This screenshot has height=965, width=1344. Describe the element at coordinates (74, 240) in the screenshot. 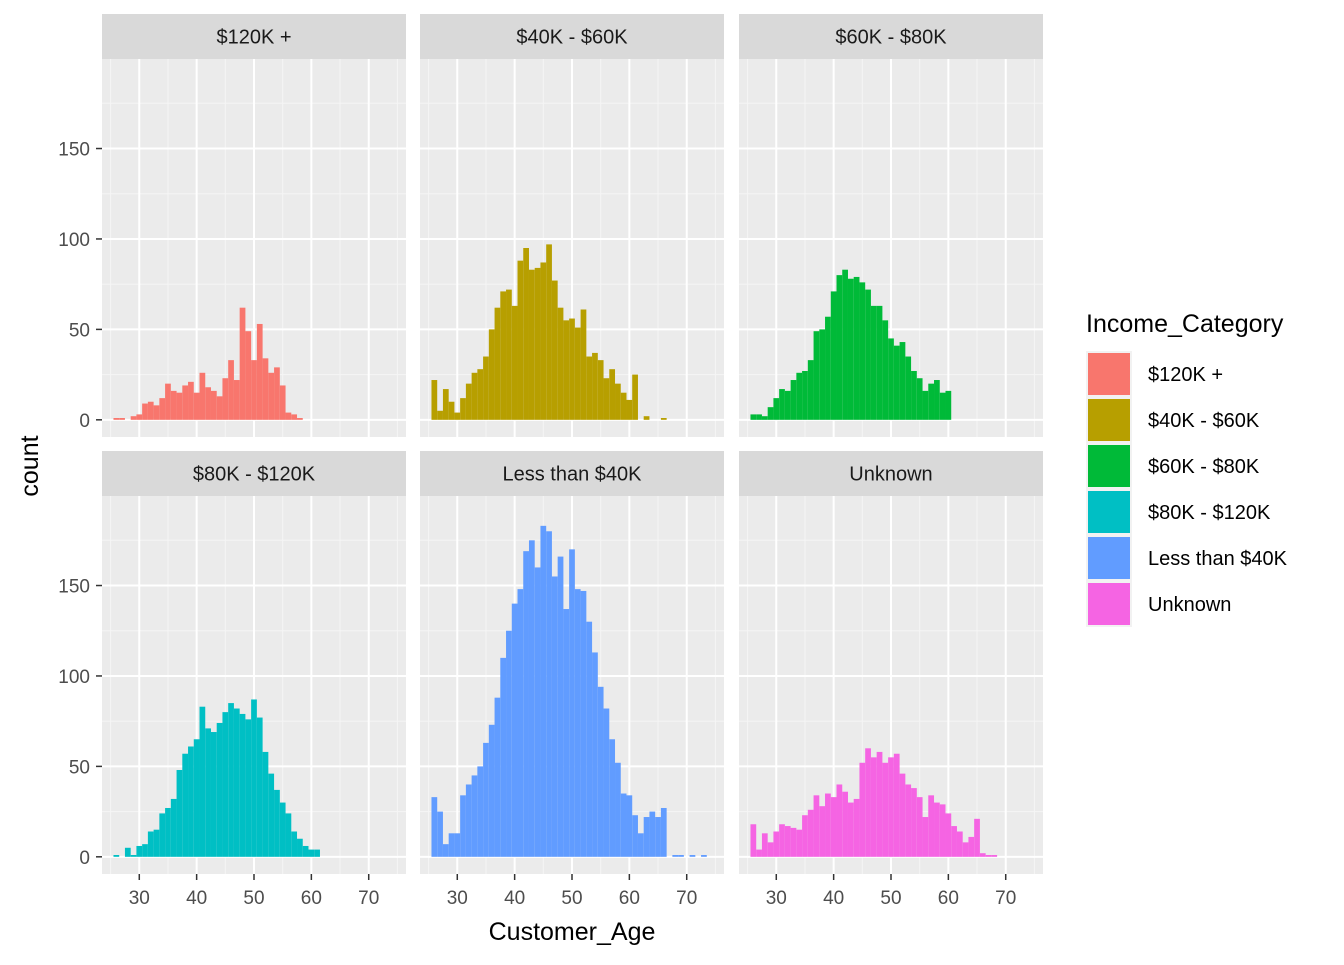

I see `y-tick-label: 100` at that location.